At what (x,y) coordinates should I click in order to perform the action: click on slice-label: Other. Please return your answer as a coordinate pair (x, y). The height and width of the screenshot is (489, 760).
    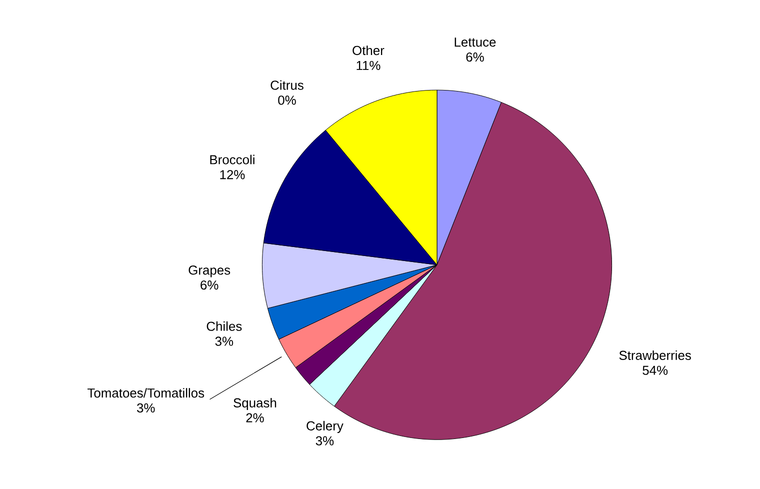
    Looking at the image, I should click on (368, 51).